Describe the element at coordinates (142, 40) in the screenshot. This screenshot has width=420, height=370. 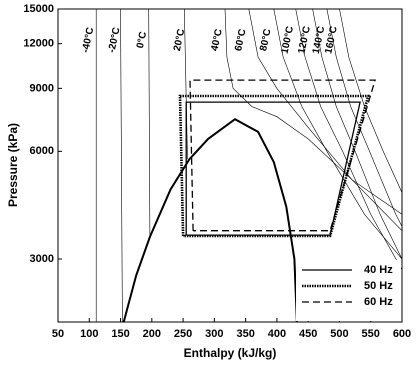
I see `isotherm-label: 0°C` at that location.